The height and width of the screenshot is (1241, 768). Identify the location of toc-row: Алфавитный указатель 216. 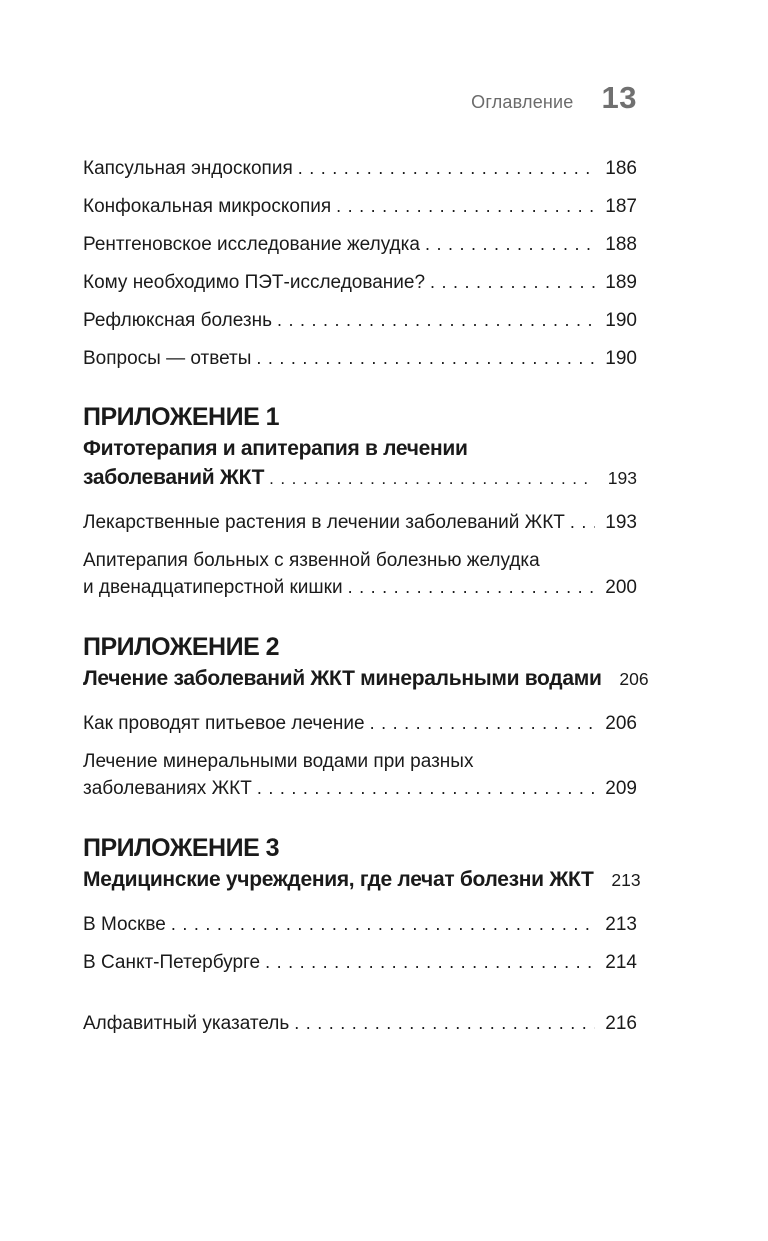
(360, 1023).